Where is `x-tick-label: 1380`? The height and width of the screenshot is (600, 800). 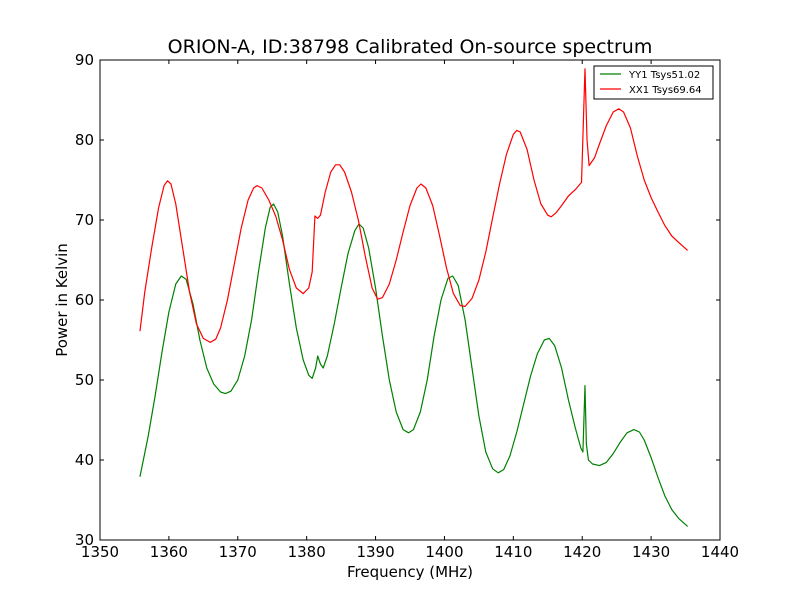
x-tick-label: 1380 is located at coordinates (307, 552).